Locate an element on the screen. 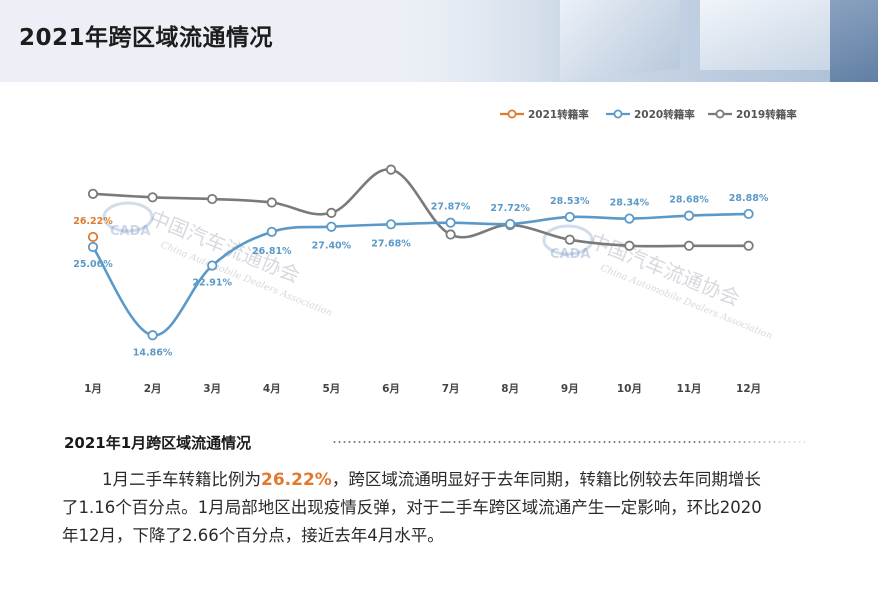  x-tick-label: 8月 is located at coordinates (510, 389).